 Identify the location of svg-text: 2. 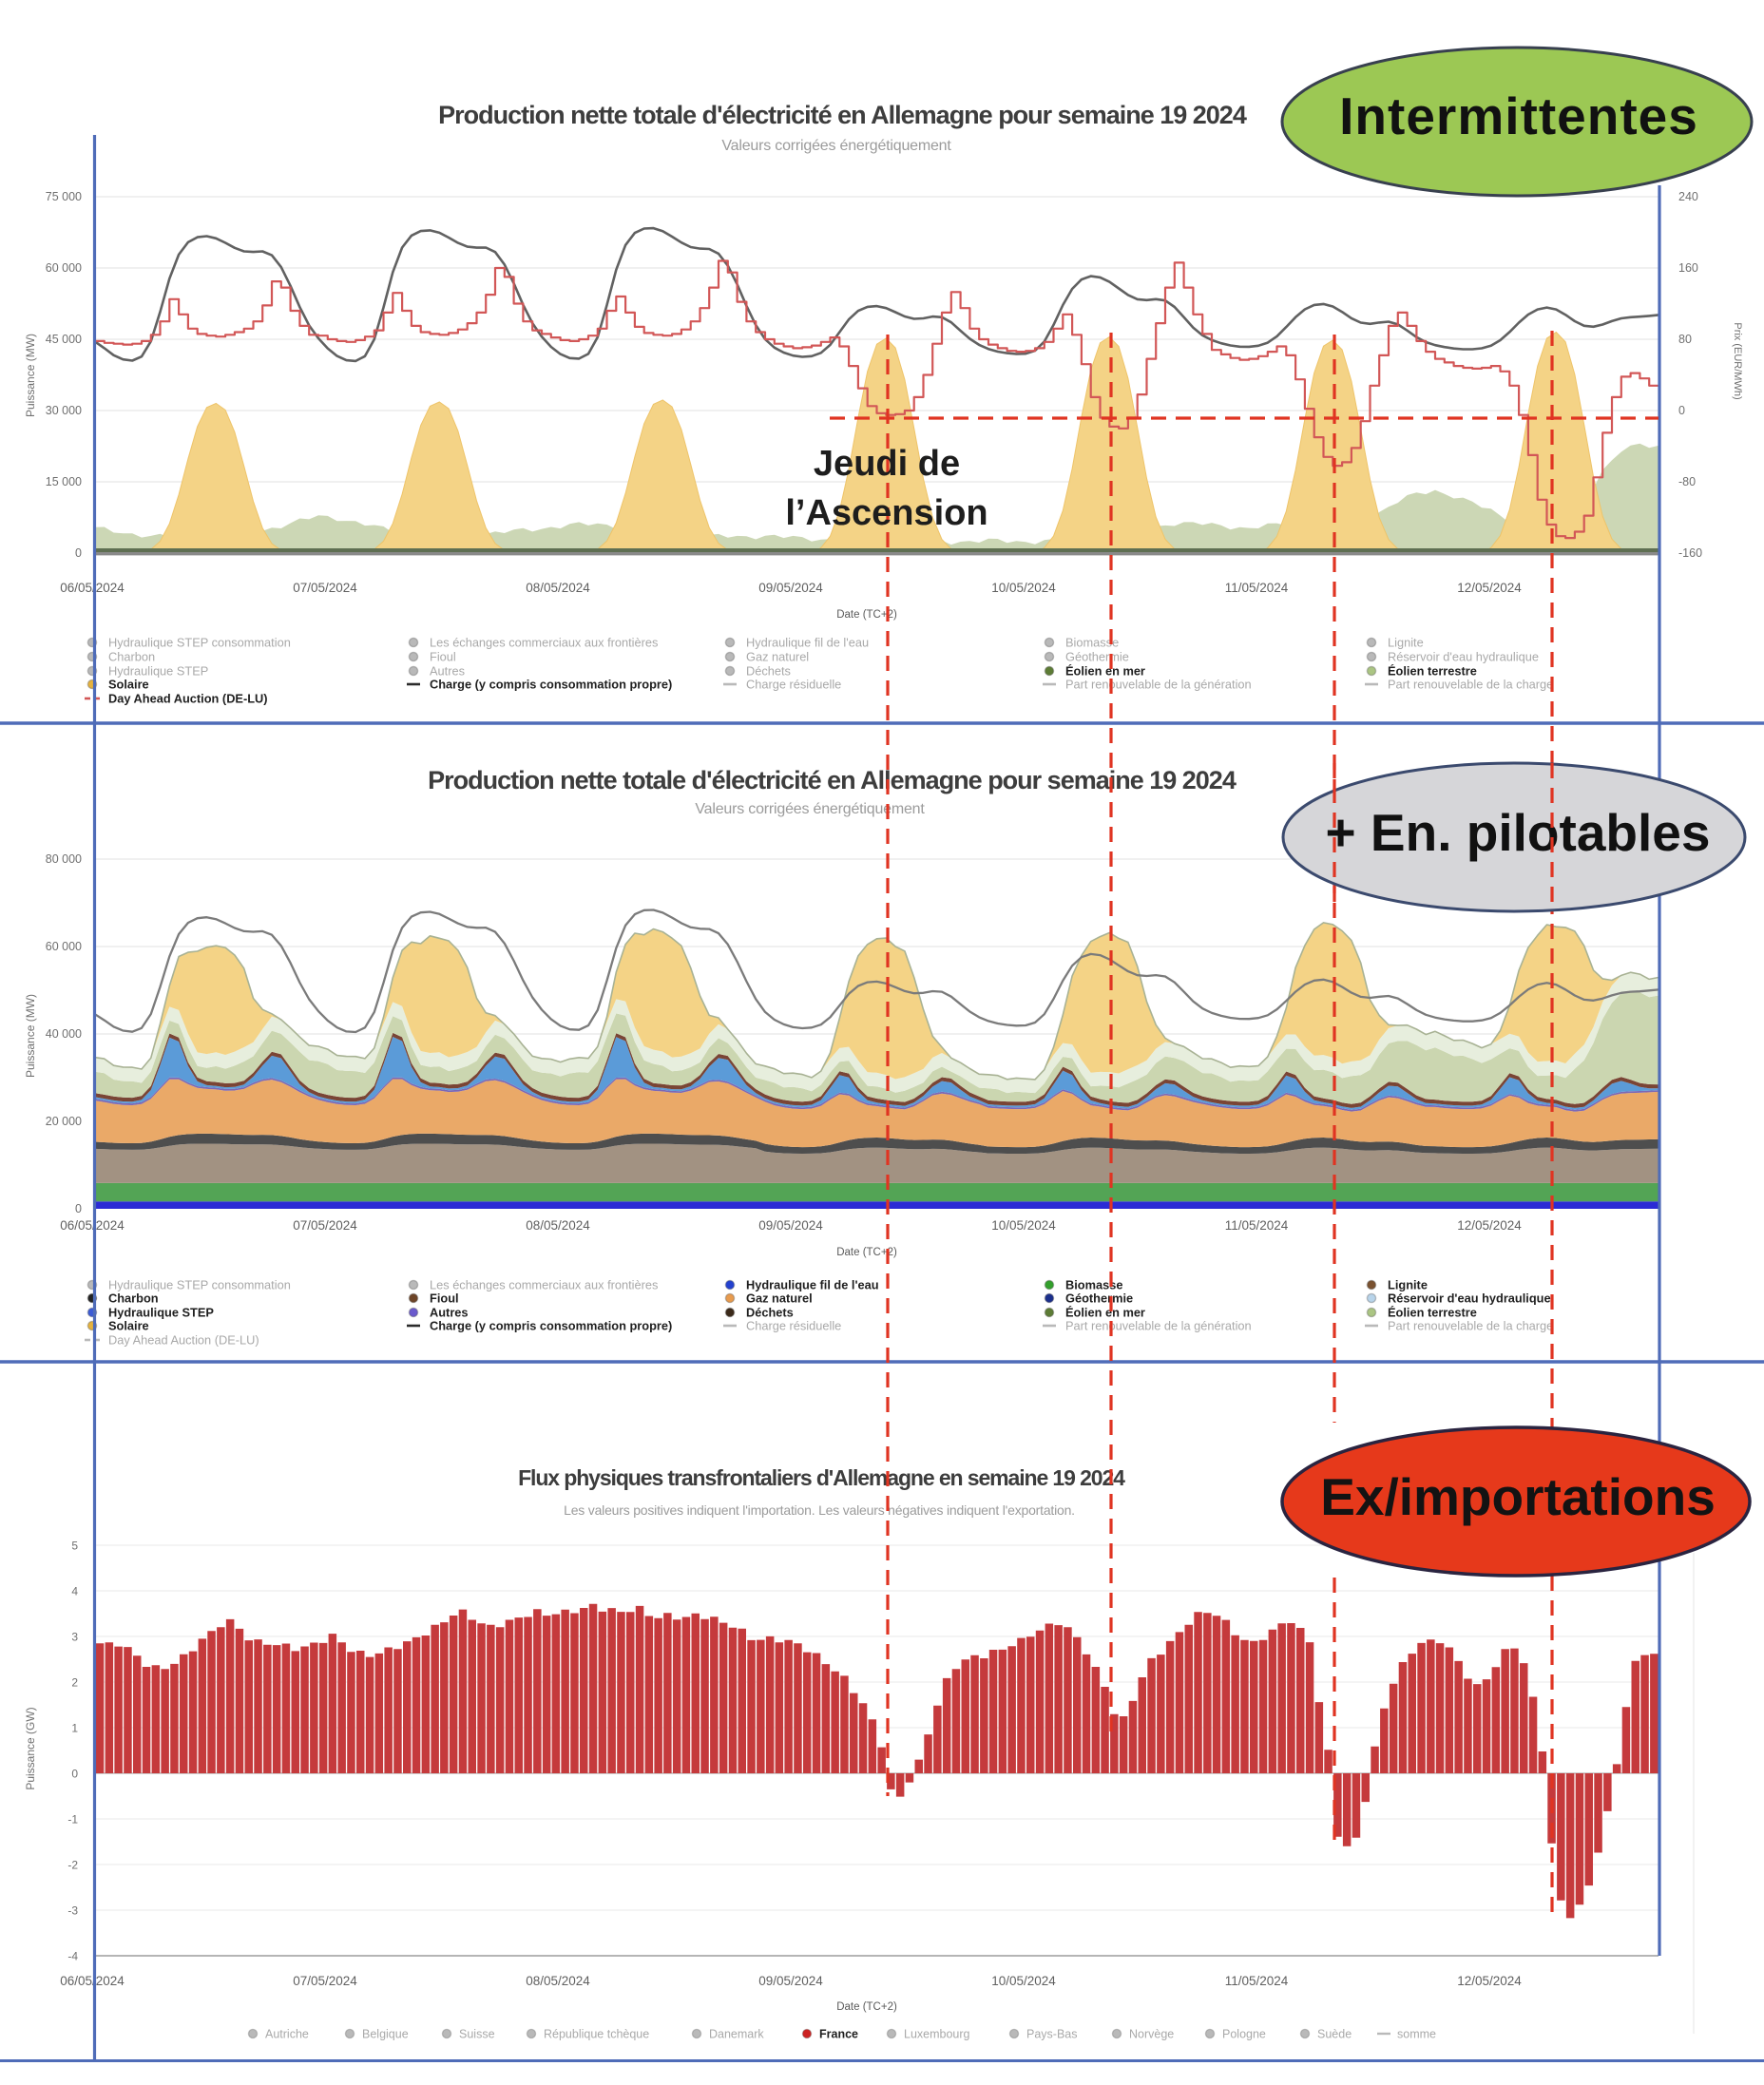
(74, 1683).